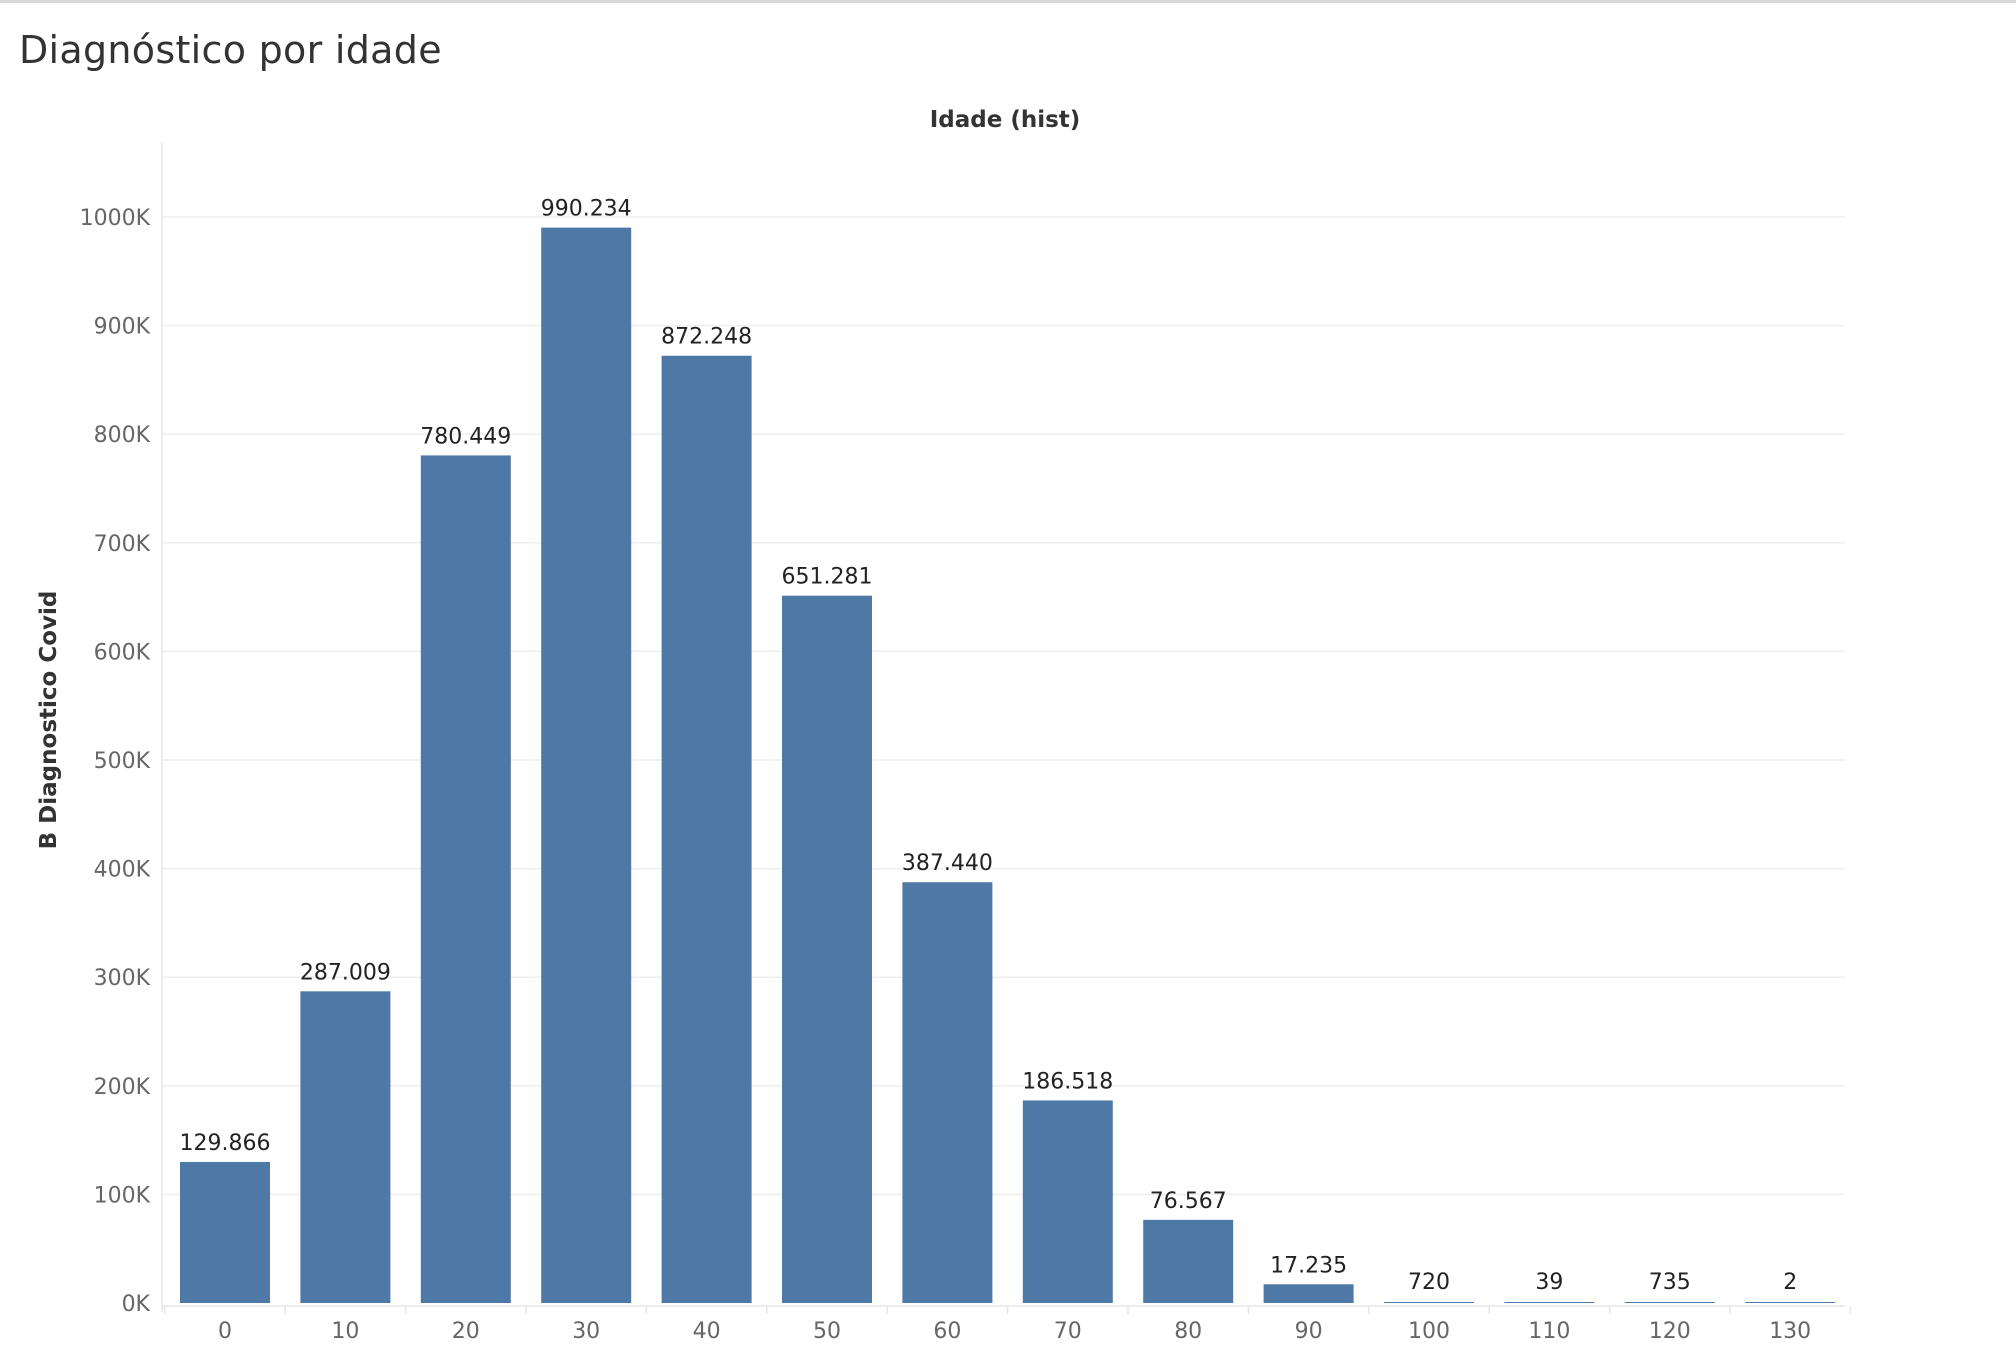  I want to click on data-label: 387.440, so click(947, 863).